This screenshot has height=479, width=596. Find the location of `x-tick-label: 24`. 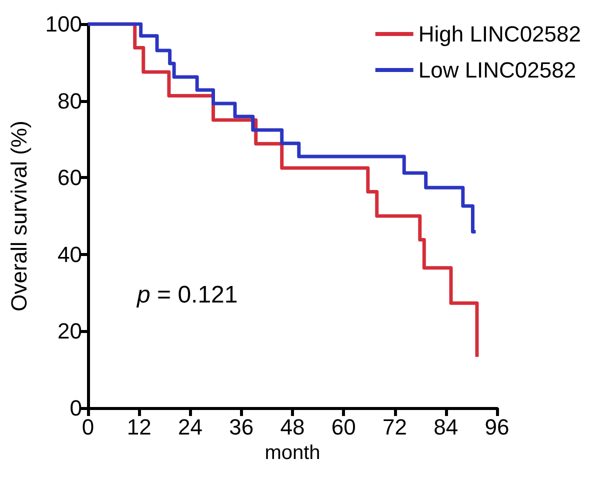

x-tick-label: 24 is located at coordinates (190, 427).